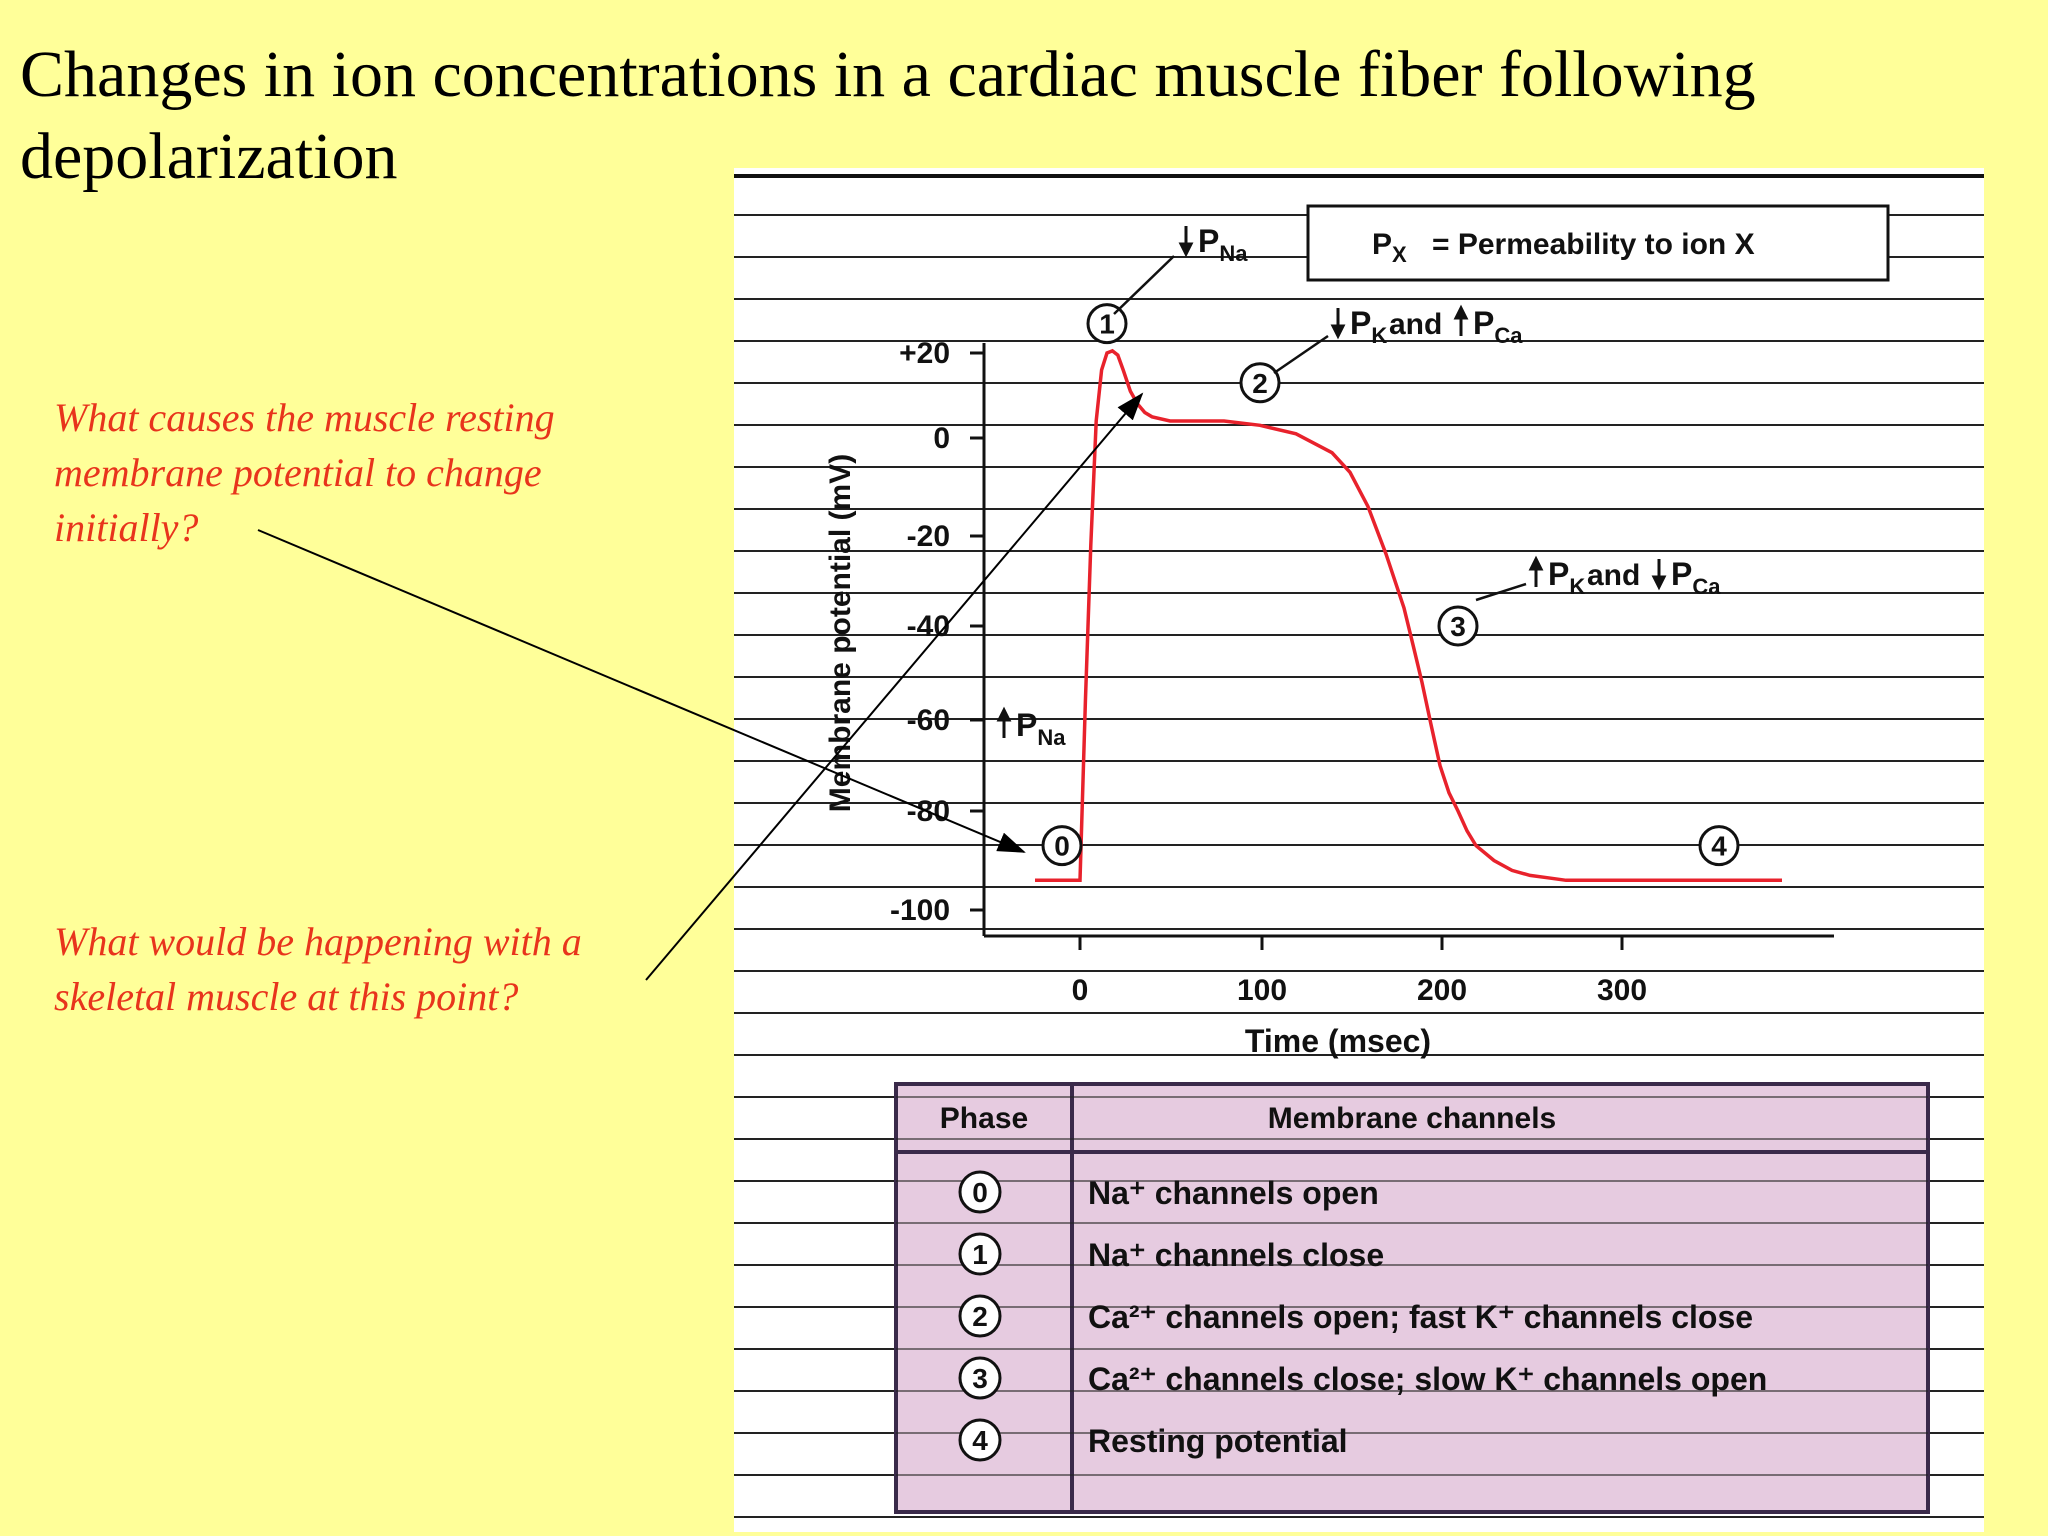 This screenshot has width=2048, height=1536. Describe the element at coordinates (1338, 1041) in the screenshot. I see `x-axis-label: Time (msec)` at that location.